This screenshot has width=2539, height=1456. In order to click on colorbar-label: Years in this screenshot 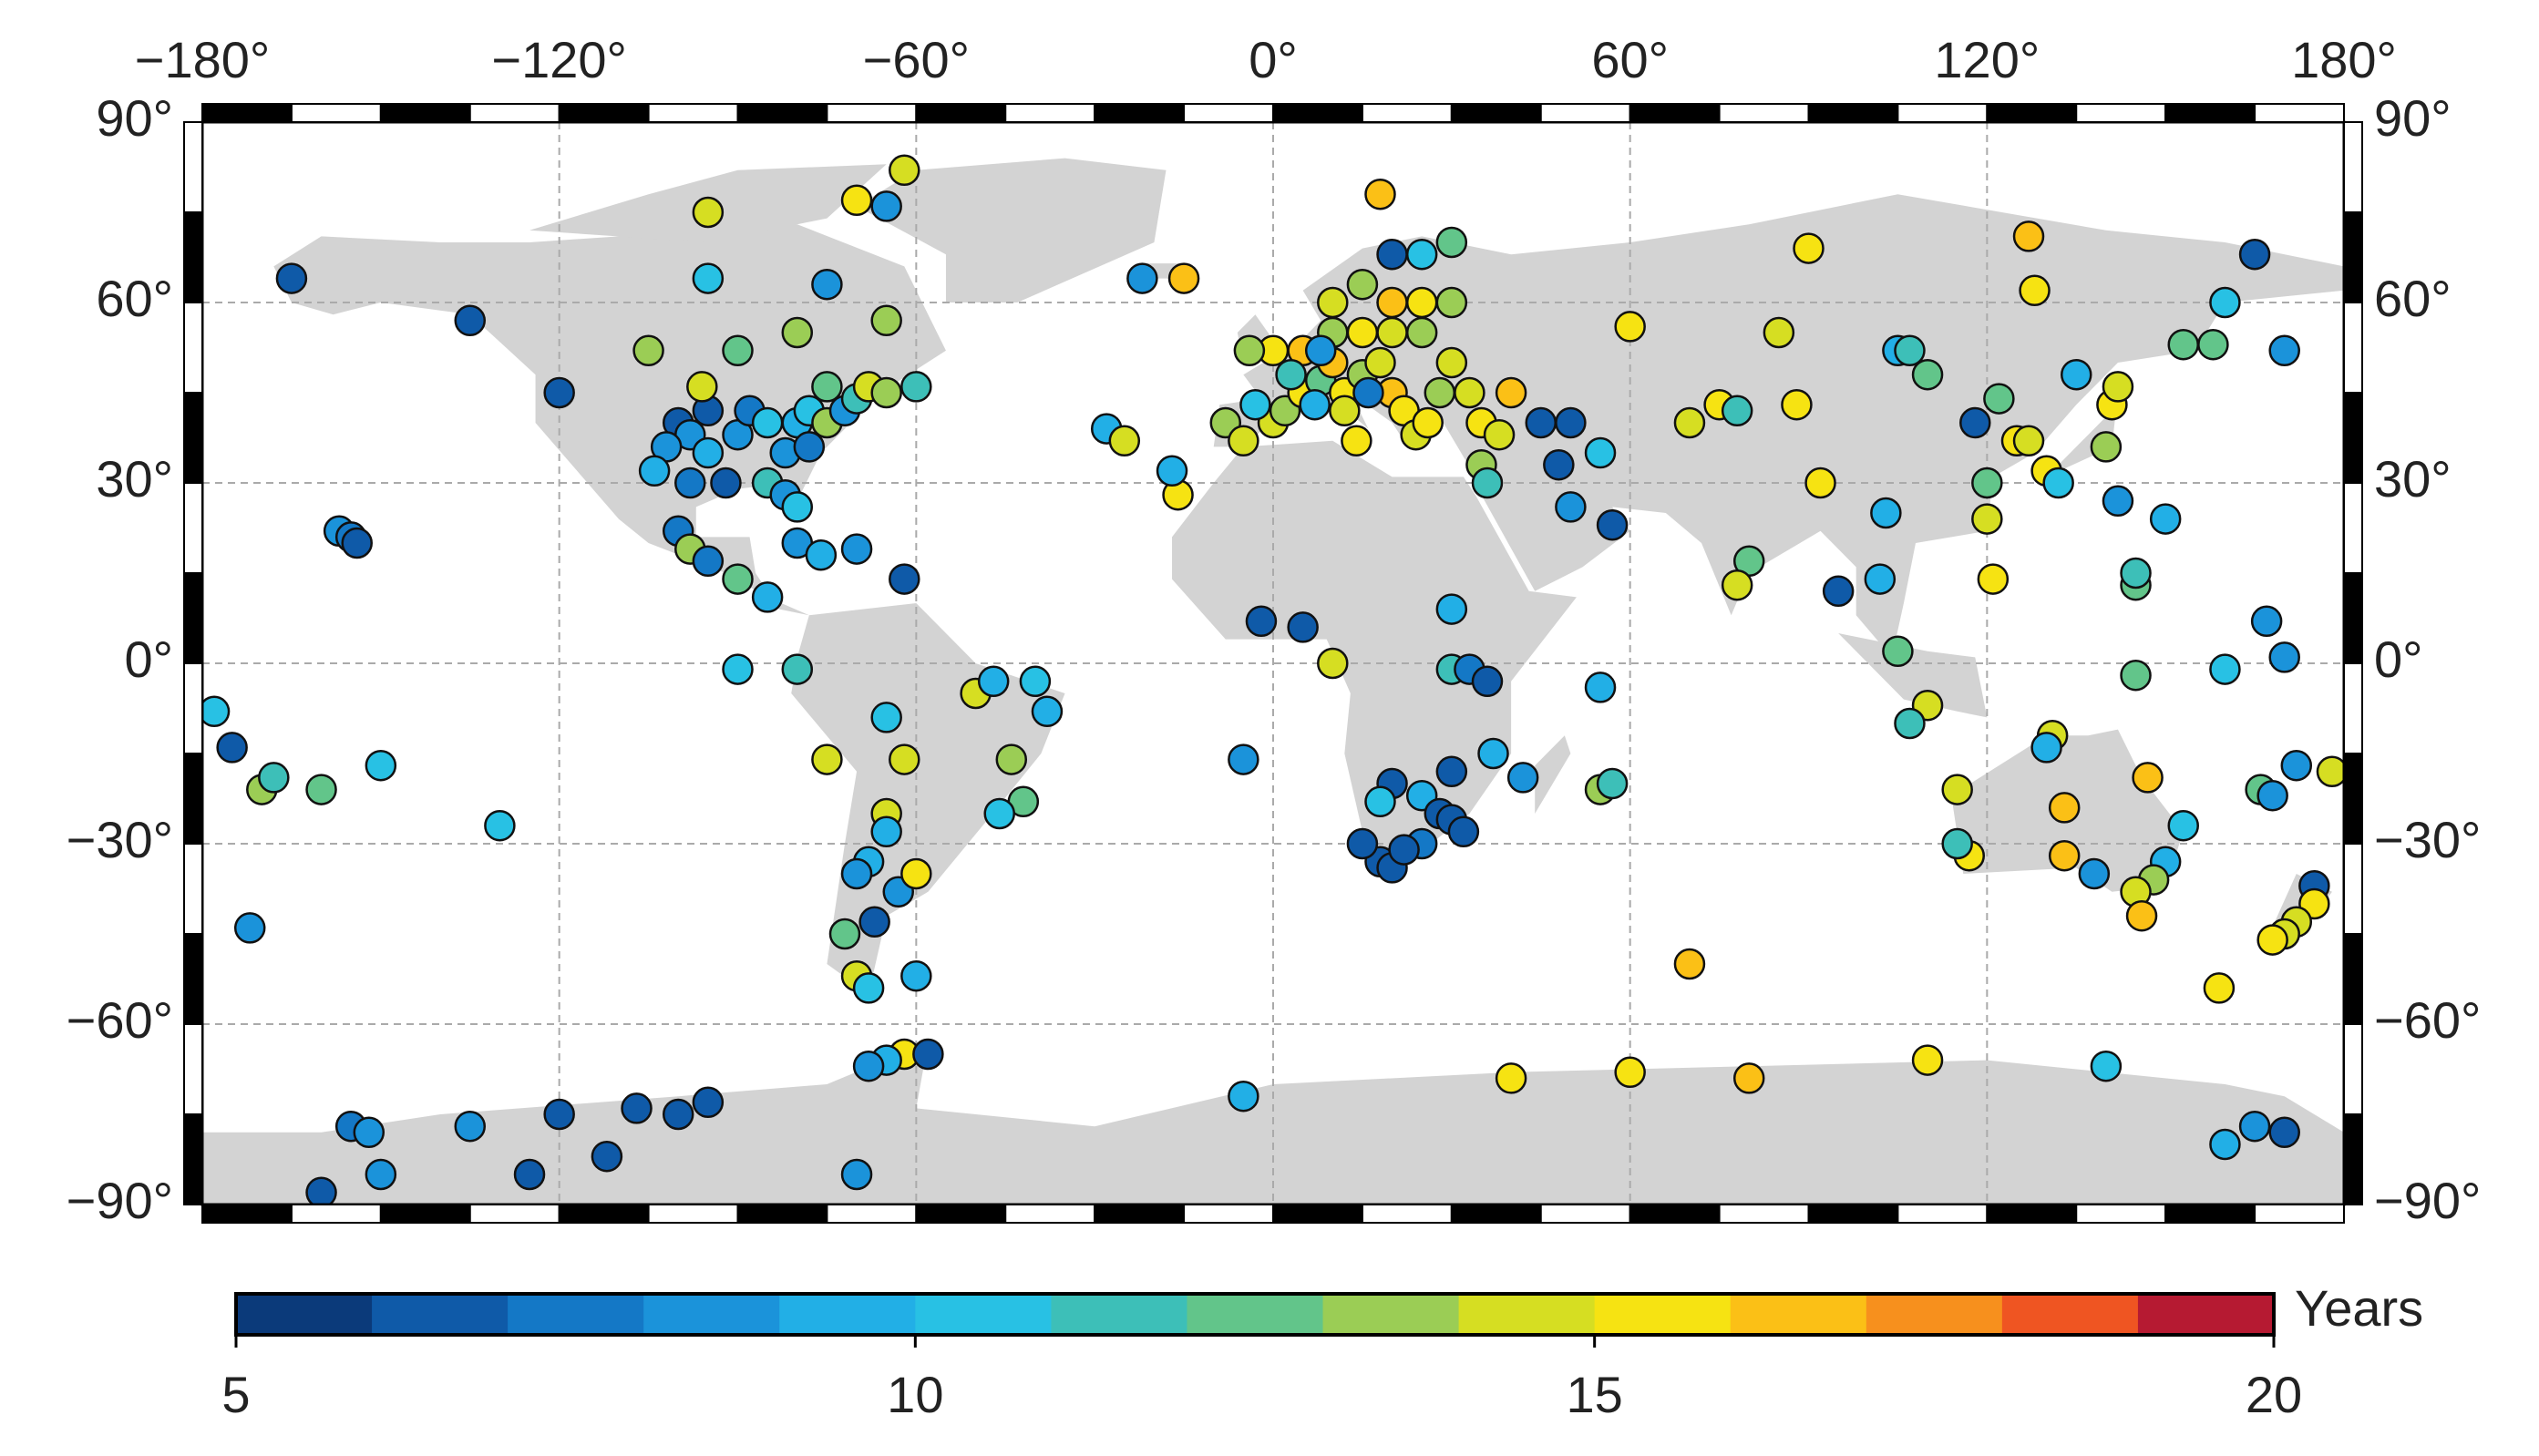, I will do `click(2359, 1308)`.